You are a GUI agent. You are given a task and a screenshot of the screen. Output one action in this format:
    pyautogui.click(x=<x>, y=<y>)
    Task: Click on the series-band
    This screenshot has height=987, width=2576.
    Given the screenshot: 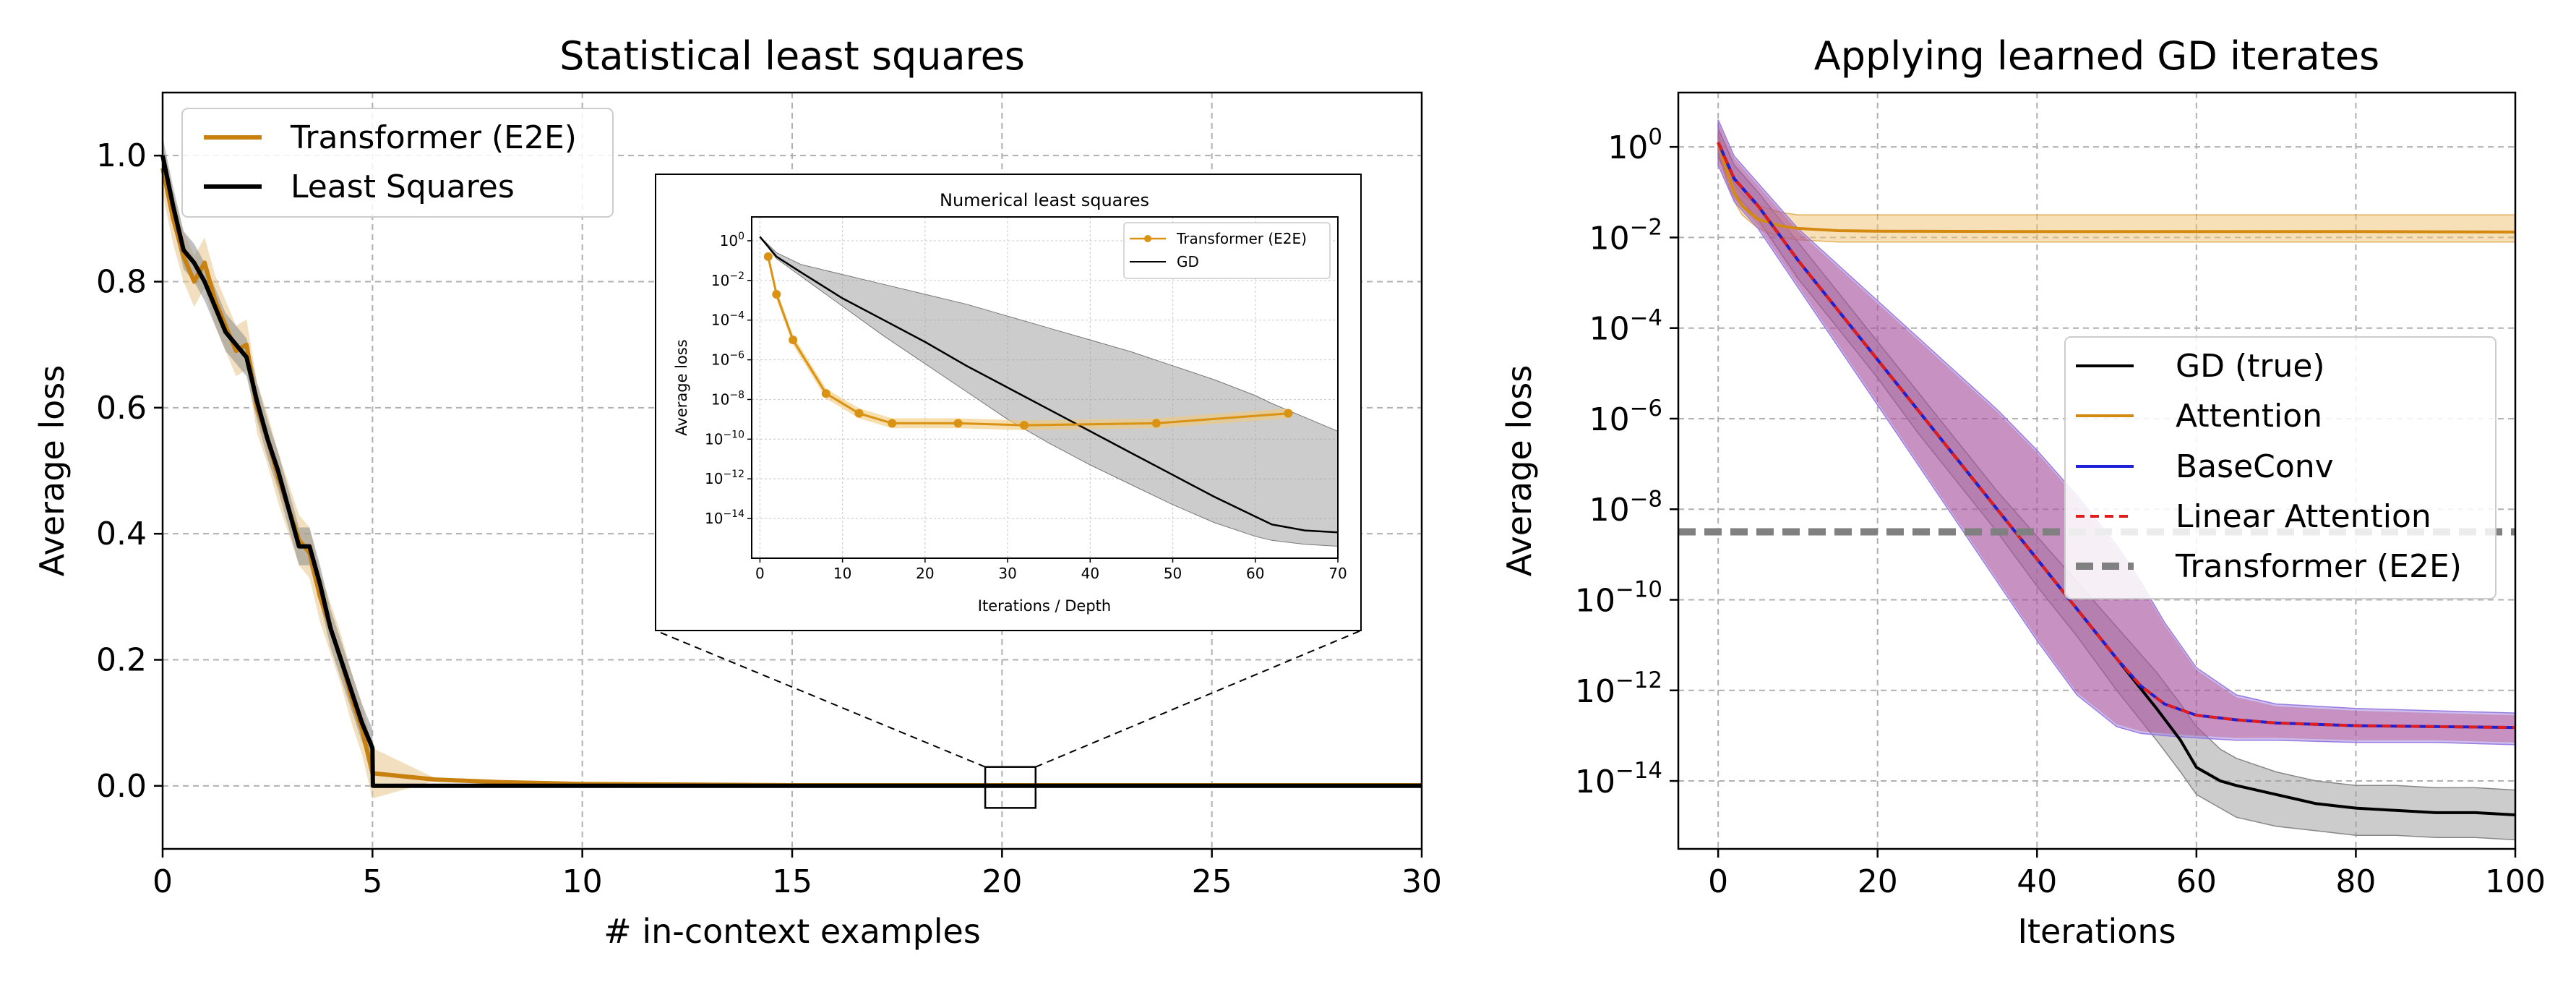 What is the action you would take?
    pyautogui.click(x=1029, y=341)
    